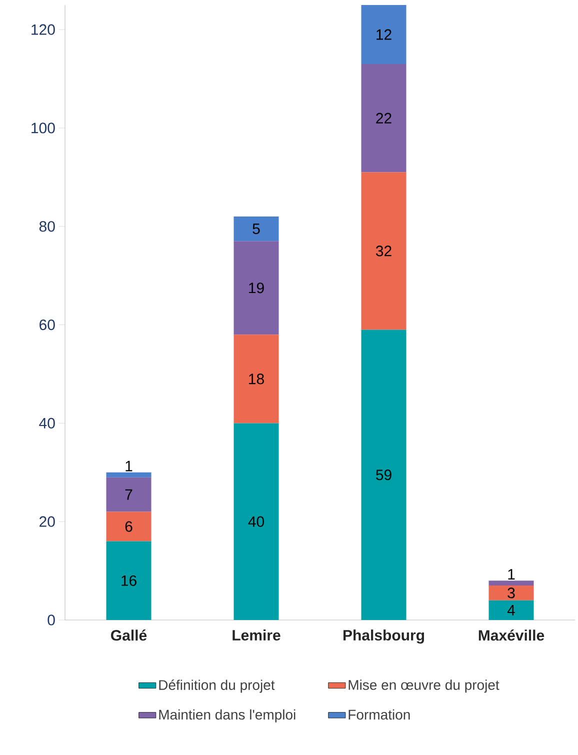  I want to click on data-label: 59, so click(384, 475).